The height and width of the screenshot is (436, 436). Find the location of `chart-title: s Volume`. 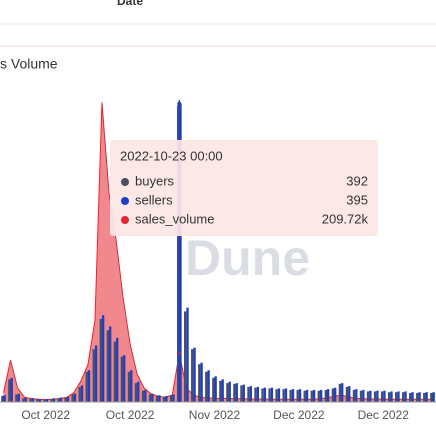

chart-title: s Volume is located at coordinates (29, 64).